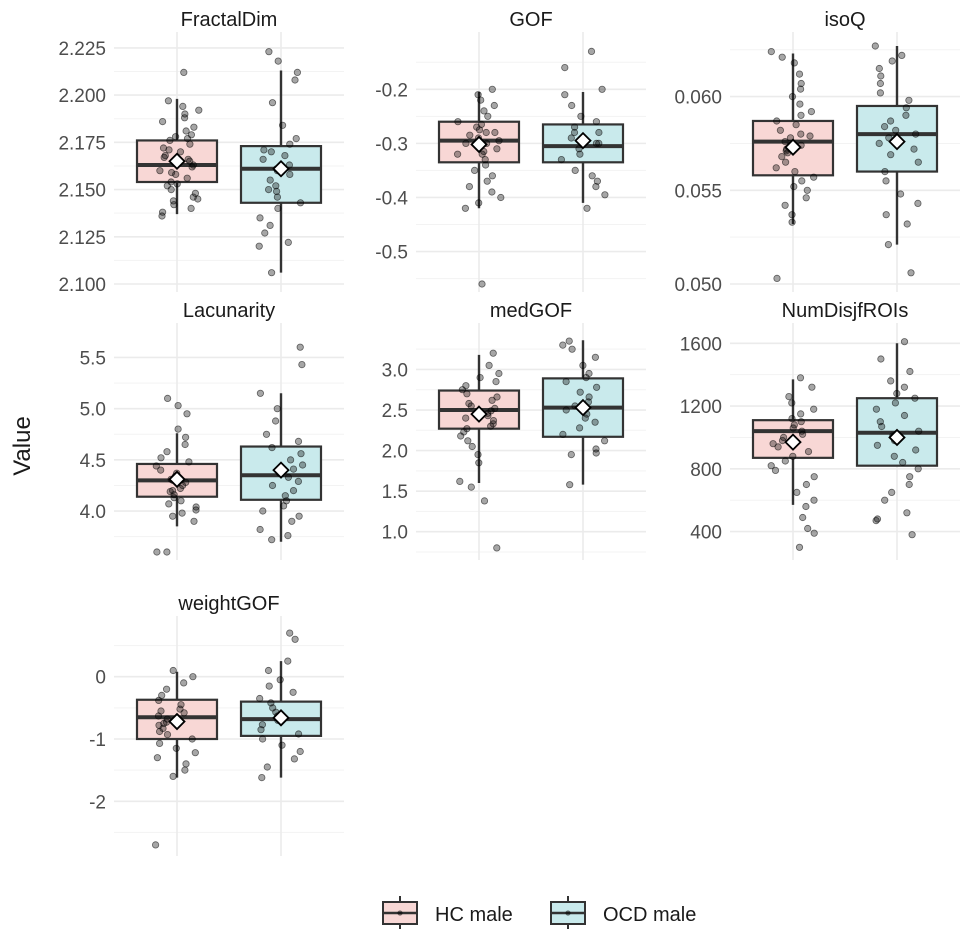 Image resolution: width=968 pixels, height=952 pixels. I want to click on y-tick-label: 5.0, so click(93, 410).